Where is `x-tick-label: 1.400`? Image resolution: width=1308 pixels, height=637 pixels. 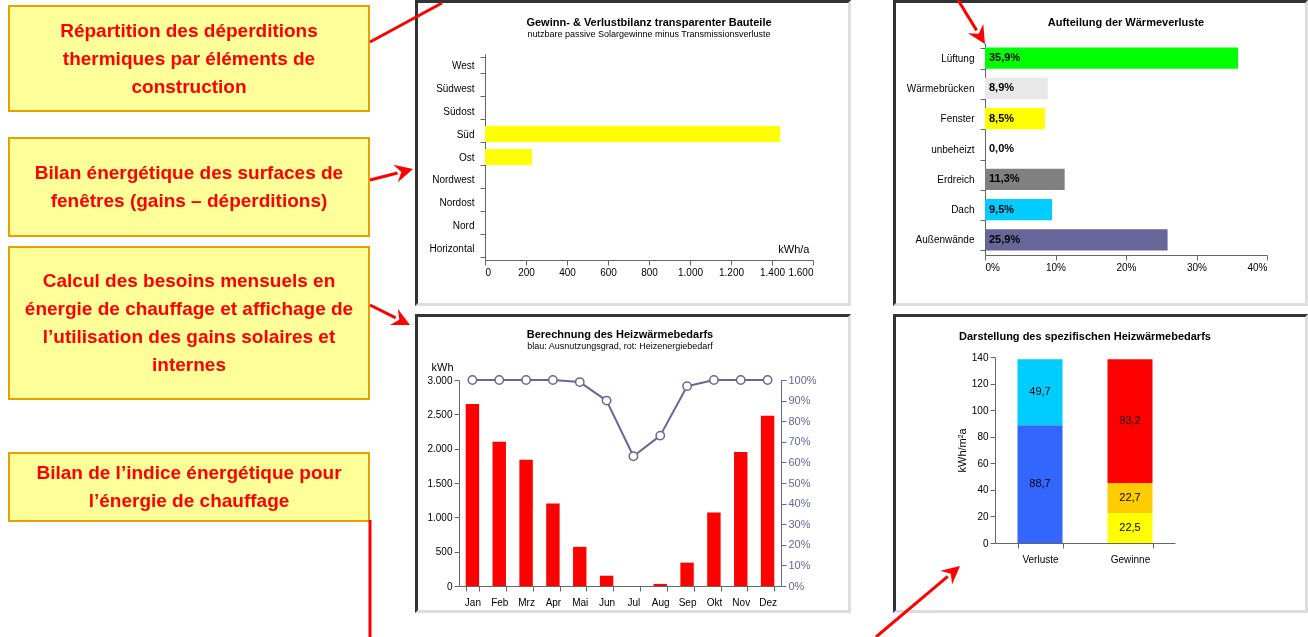
x-tick-label: 1.400 is located at coordinates (772, 272).